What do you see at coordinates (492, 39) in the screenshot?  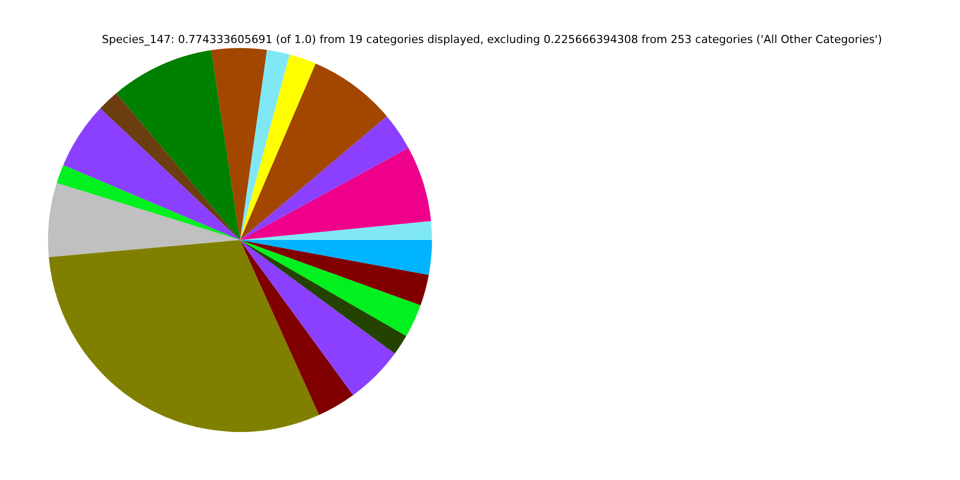 I see `text: Species_147: 0.774333605691 (of 1.0) from 19 categories displayed, excluding 0.225666394308 from 253 categories ('All Other Categories')` at bounding box center [492, 39].